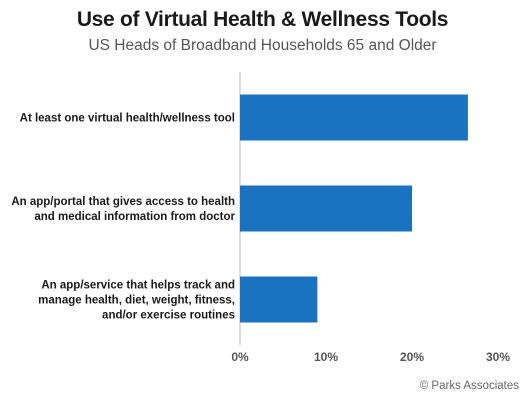 The width and height of the screenshot is (525, 400). I want to click on chart-title: Use of Virtual Health & Wellness Tools, so click(262, 19).